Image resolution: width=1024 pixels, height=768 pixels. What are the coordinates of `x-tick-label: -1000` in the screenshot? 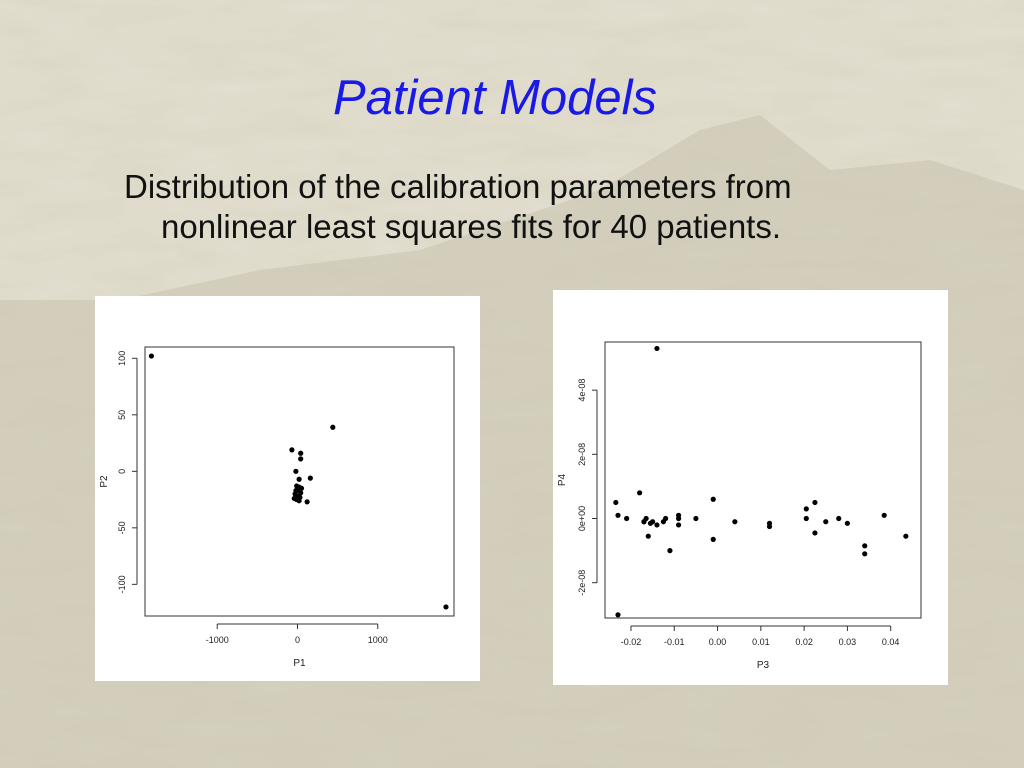 It's located at (217, 640).